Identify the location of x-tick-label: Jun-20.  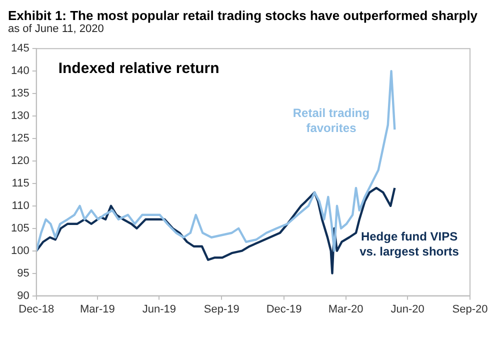
(407, 309).